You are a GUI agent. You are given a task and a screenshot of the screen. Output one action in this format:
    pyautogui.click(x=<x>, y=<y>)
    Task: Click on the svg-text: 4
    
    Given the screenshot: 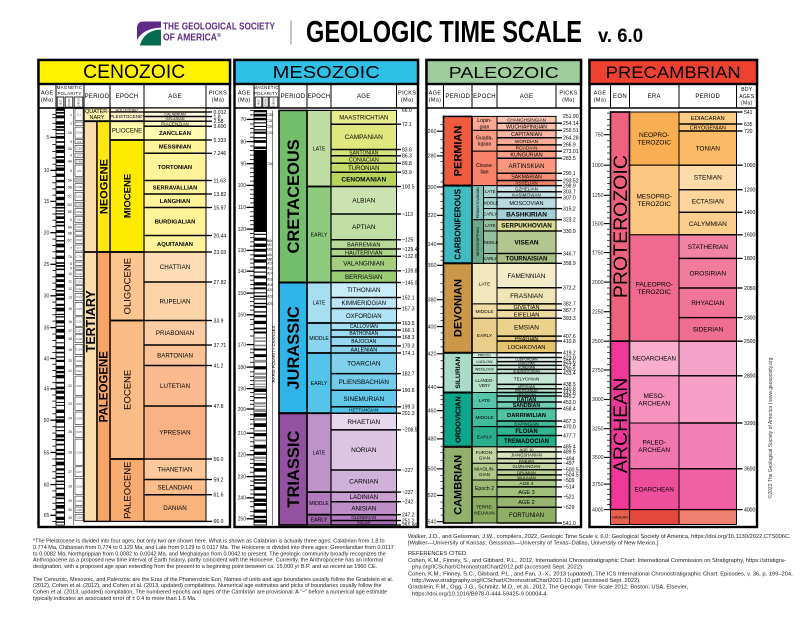 What is the action you would take?
    pyautogui.click(x=71, y=156)
    